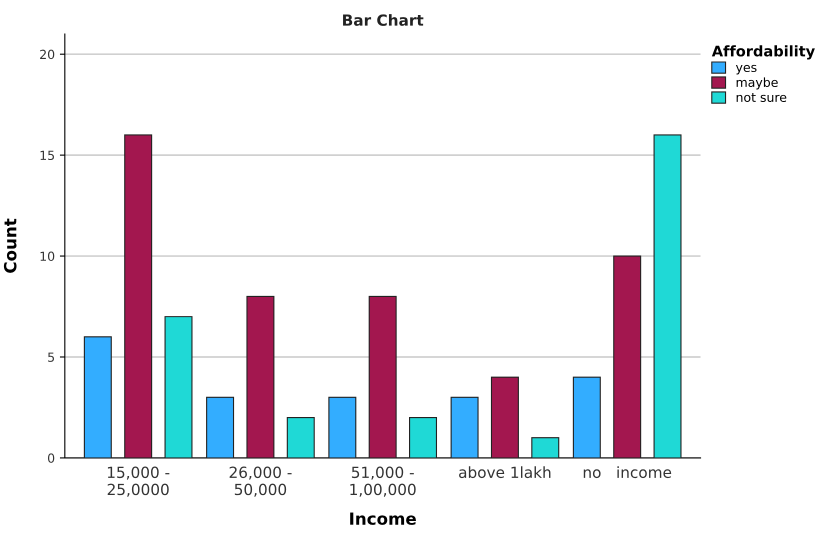 The image size is (831, 540). Describe the element at coordinates (761, 97) in the screenshot. I see `legend-label: not sure` at that location.